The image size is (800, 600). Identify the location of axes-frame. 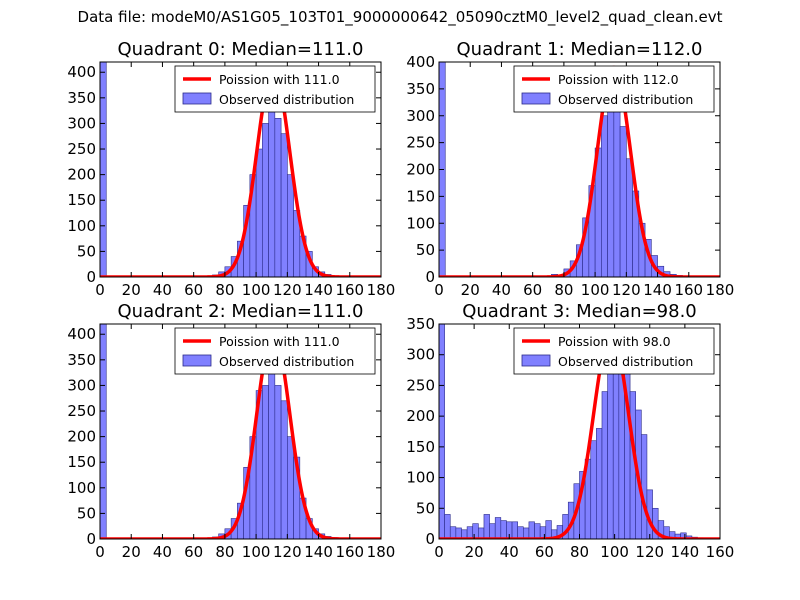
(240, 431).